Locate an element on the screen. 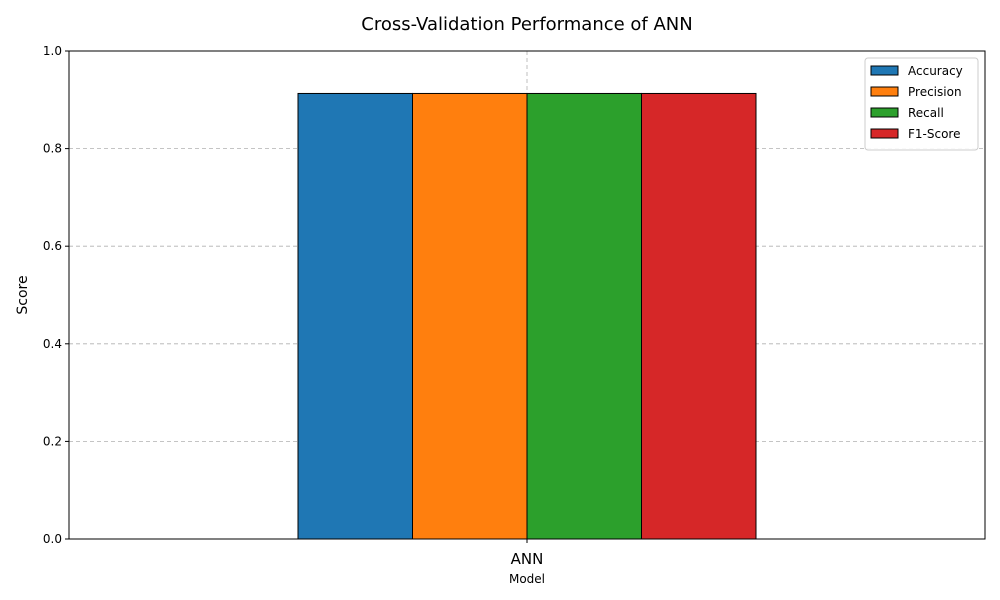 This screenshot has width=1000, height=600. chart-title: Cross-Validation Performance of ANN is located at coordinates (527, 24).